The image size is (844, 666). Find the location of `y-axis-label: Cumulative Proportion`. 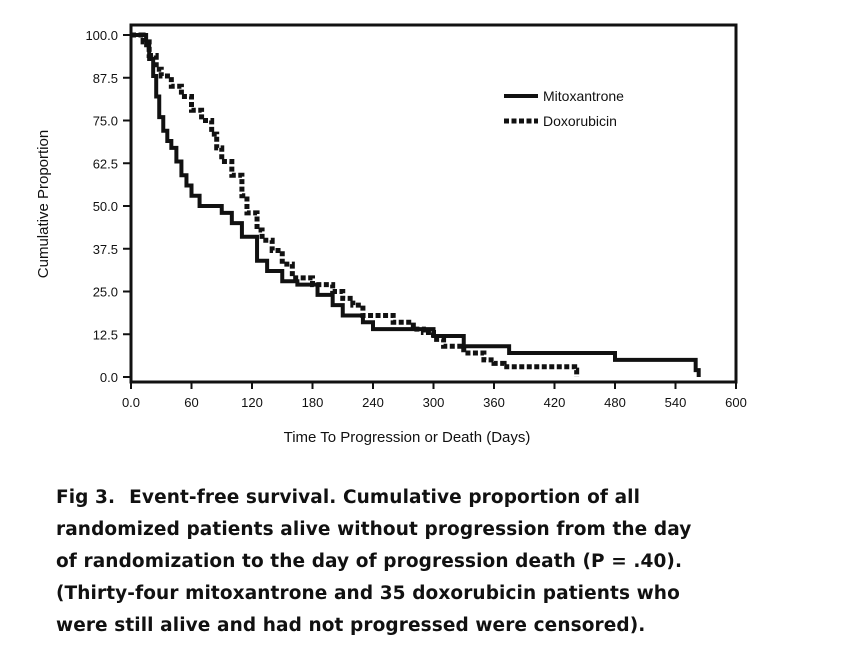

y-axis-label: Cumulative Proportion is located at coordinates (43, 204).